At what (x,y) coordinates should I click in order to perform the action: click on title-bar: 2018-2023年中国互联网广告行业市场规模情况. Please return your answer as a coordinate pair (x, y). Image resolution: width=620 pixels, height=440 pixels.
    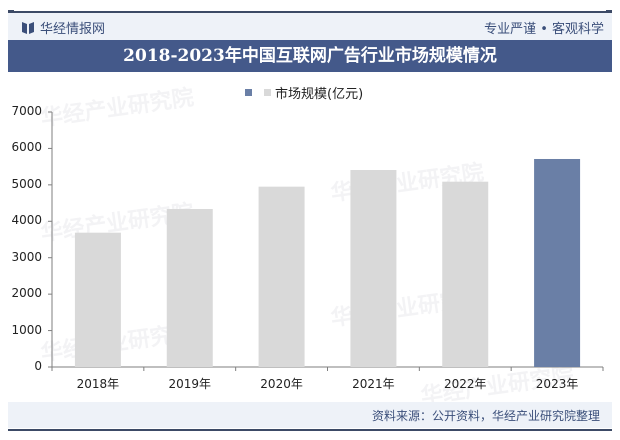
    Looking at the image, I should click on (310, 56).